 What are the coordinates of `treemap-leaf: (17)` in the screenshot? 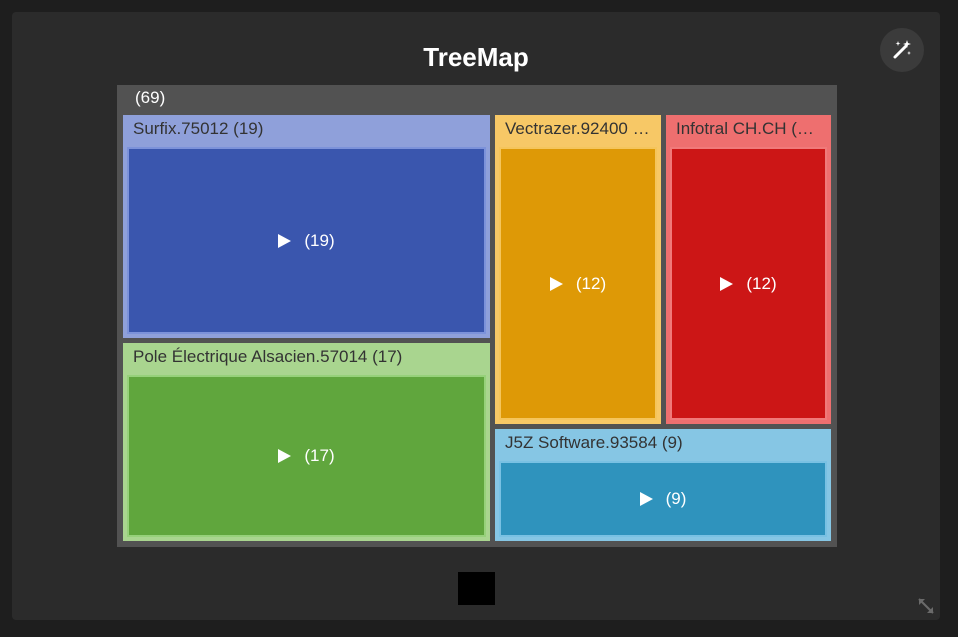 It's located at (306, 456).